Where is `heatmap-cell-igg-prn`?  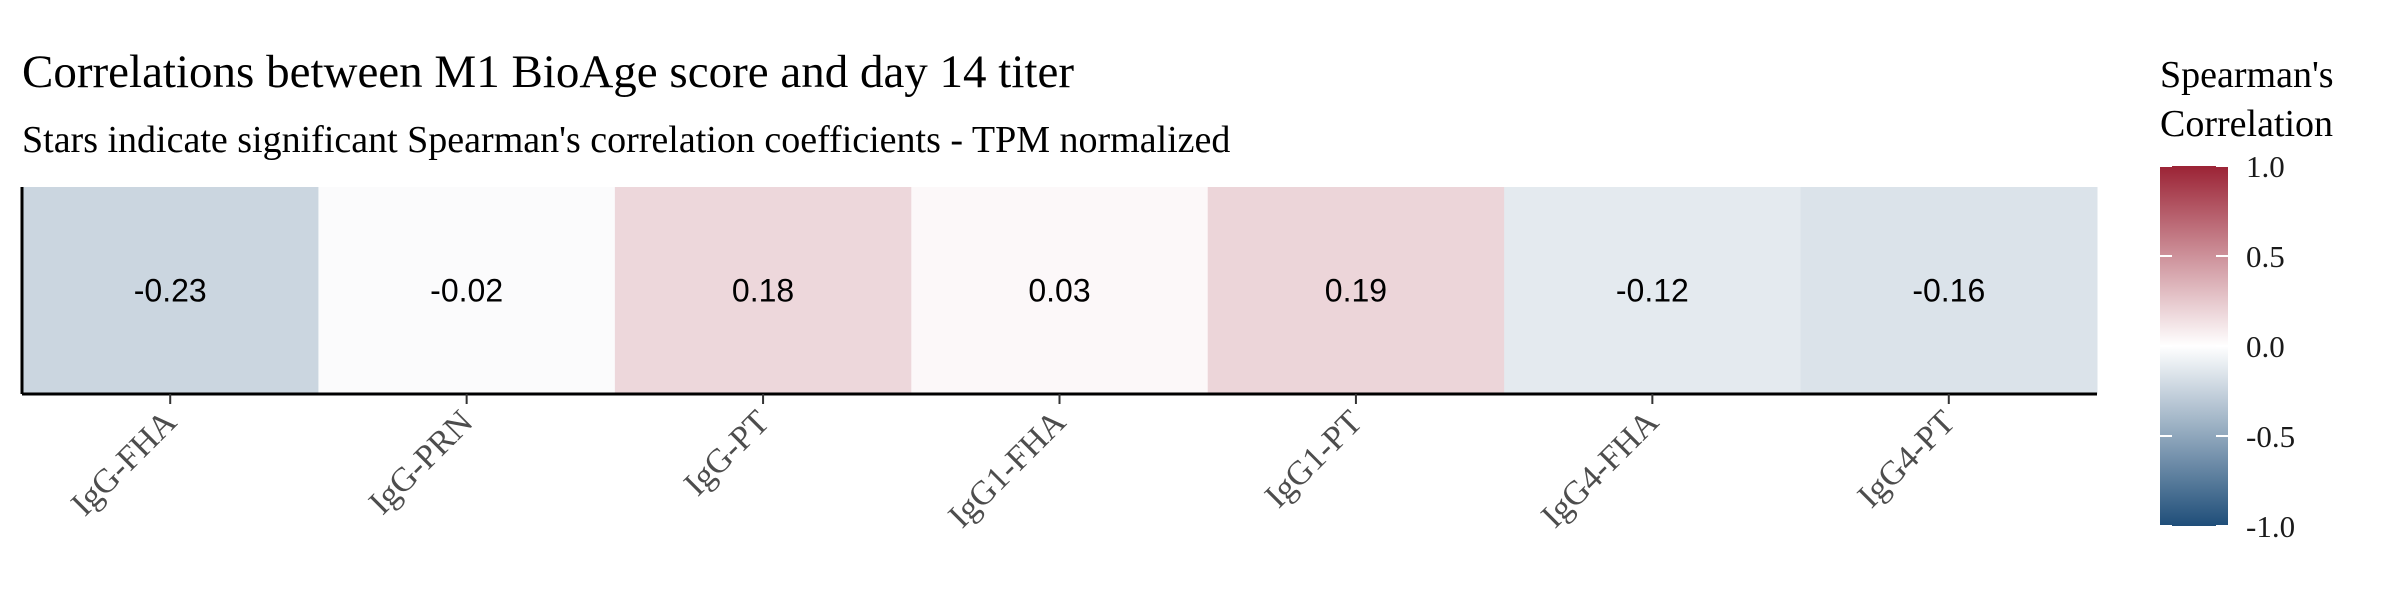 heatmap-cell-igg-prn is located at coordinates (467, 290).